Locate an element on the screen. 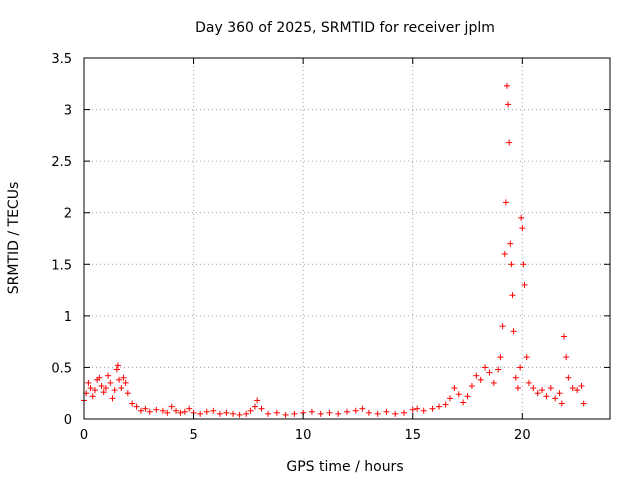 This screenshot has width=640, height=480. x-tick-label: 10 is located at coordinates (303, 435).